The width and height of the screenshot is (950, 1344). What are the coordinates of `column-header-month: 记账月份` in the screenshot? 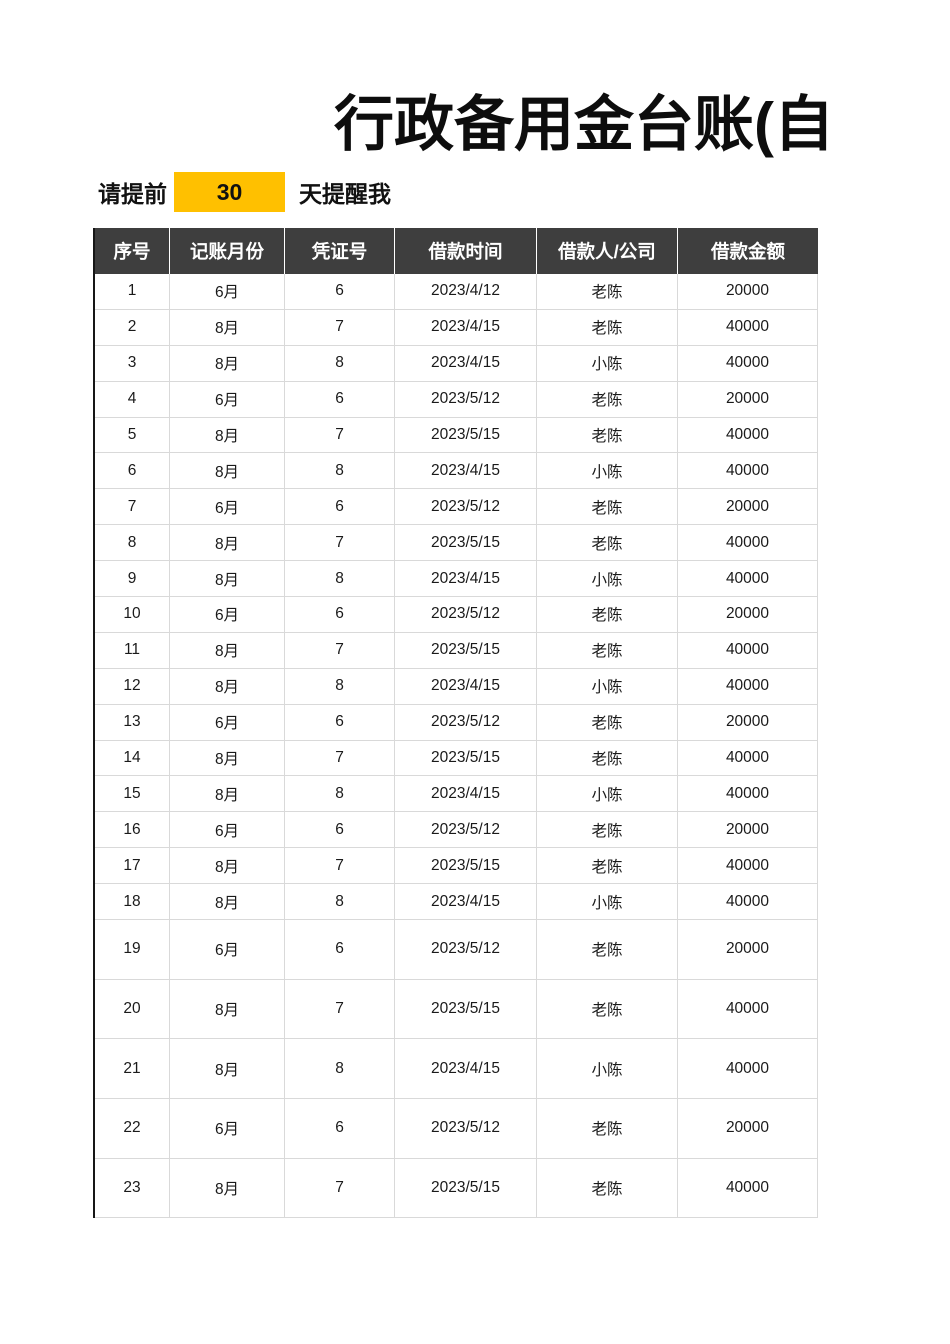 It's located at (227, 251).